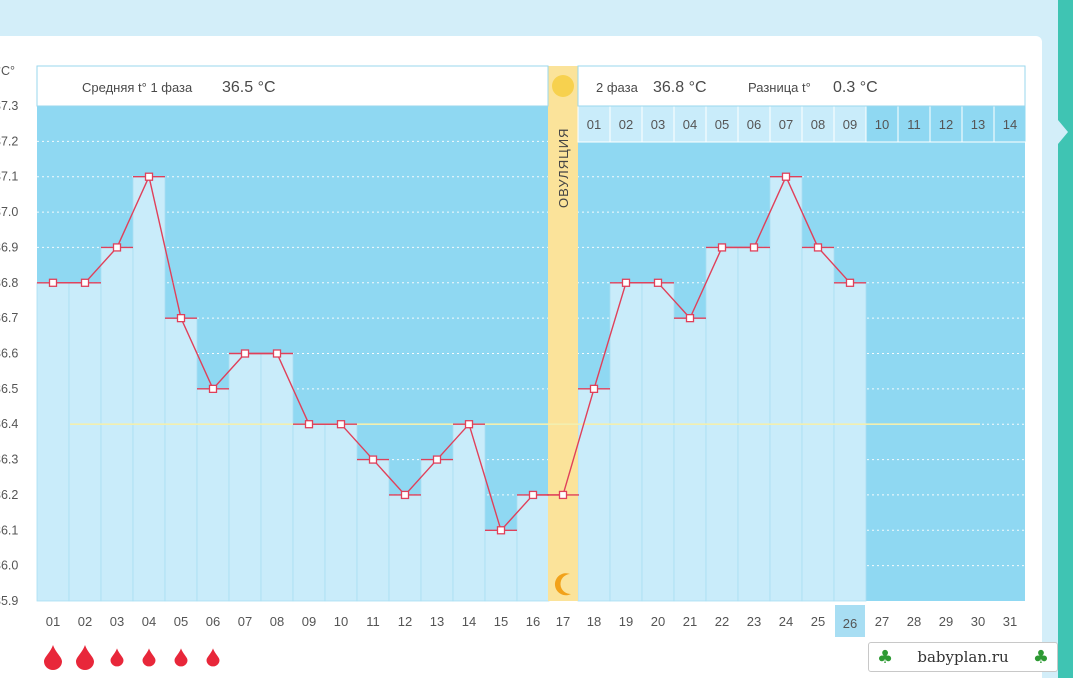 The image size is (1073, 678). Describe the element at coordinates (9, 247) in the screenshot. I see `y-tick-label: 36.9` at that location.